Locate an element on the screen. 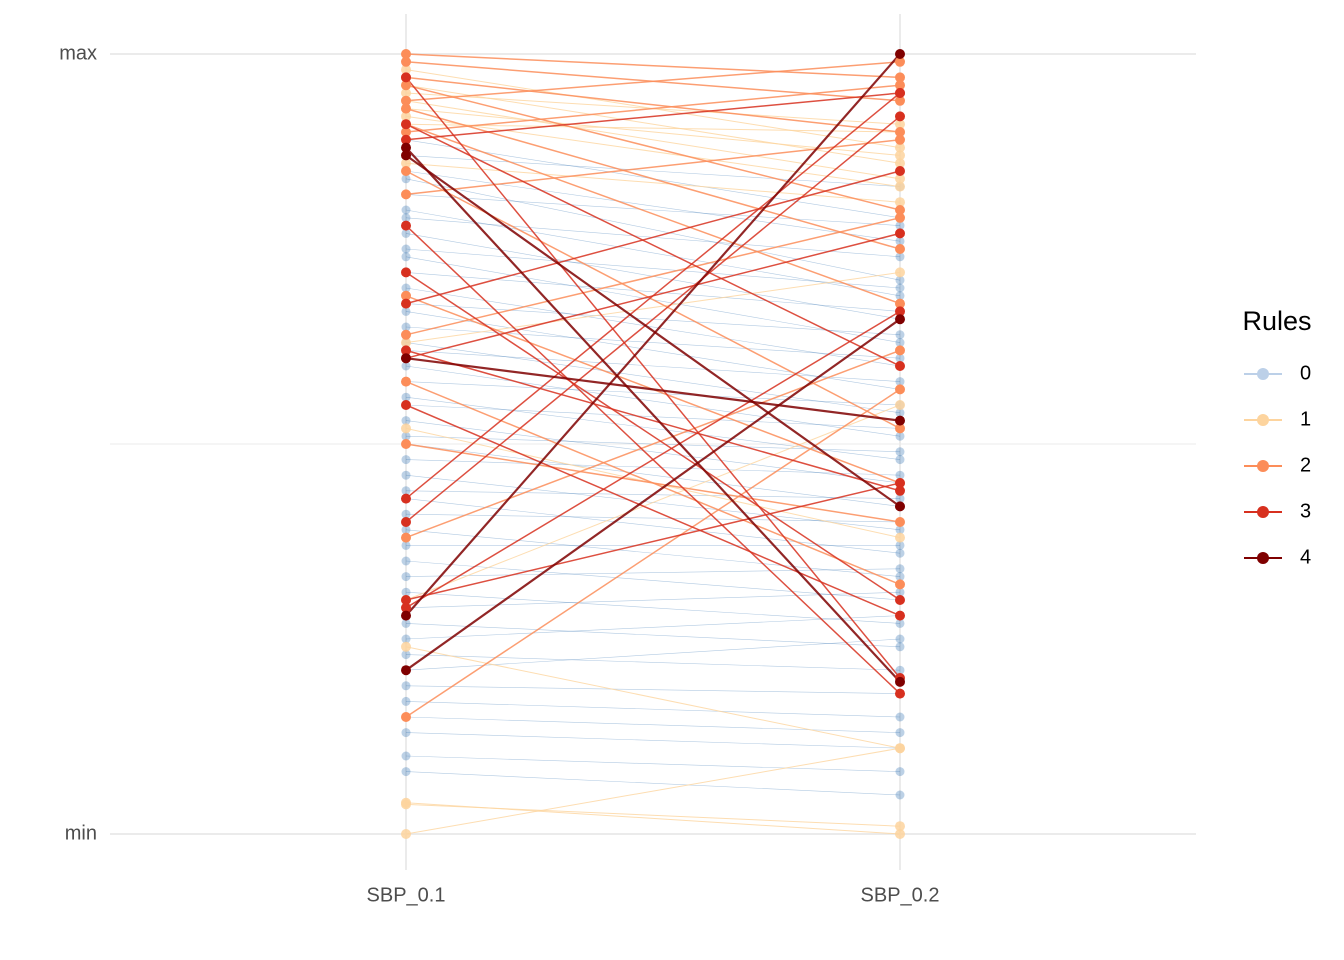  legend-label: 0 is located at coordinates (1305, 373).